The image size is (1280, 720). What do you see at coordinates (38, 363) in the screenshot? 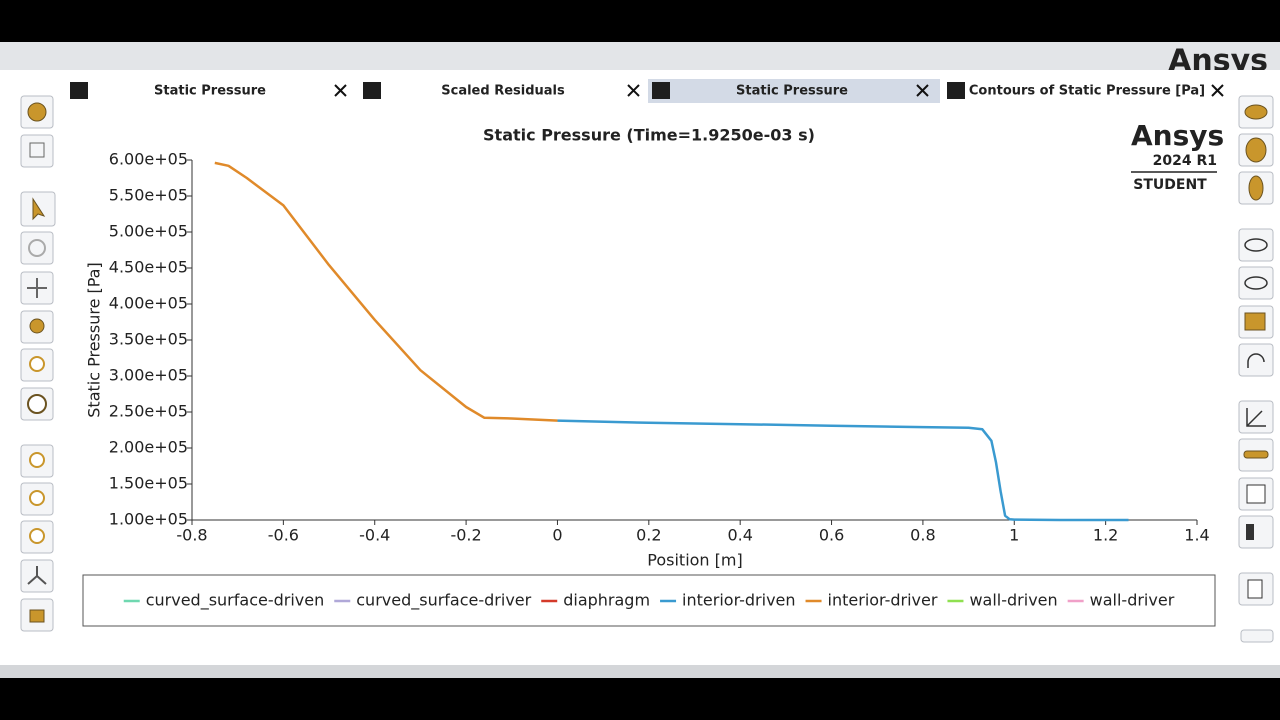
I see `left-toolbar` at bounding box center [38, 363].